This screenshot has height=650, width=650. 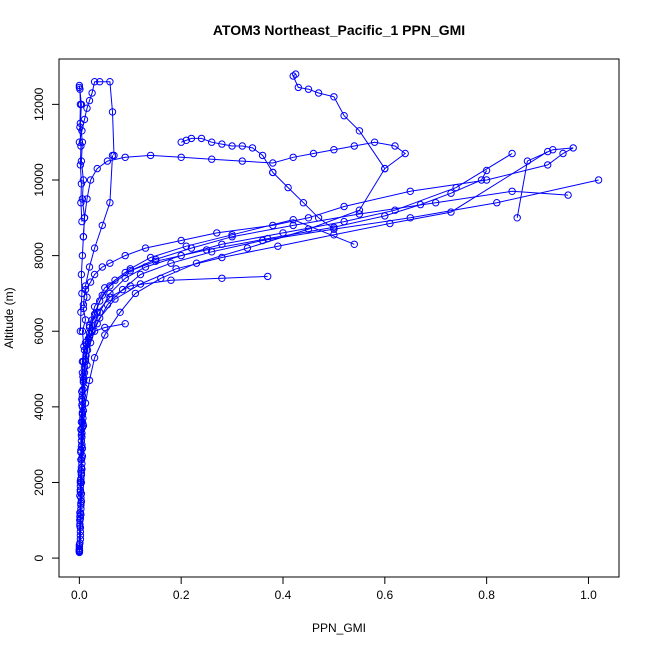 I want to click on y-tick-label: 6000, so click(x=39, y=331).